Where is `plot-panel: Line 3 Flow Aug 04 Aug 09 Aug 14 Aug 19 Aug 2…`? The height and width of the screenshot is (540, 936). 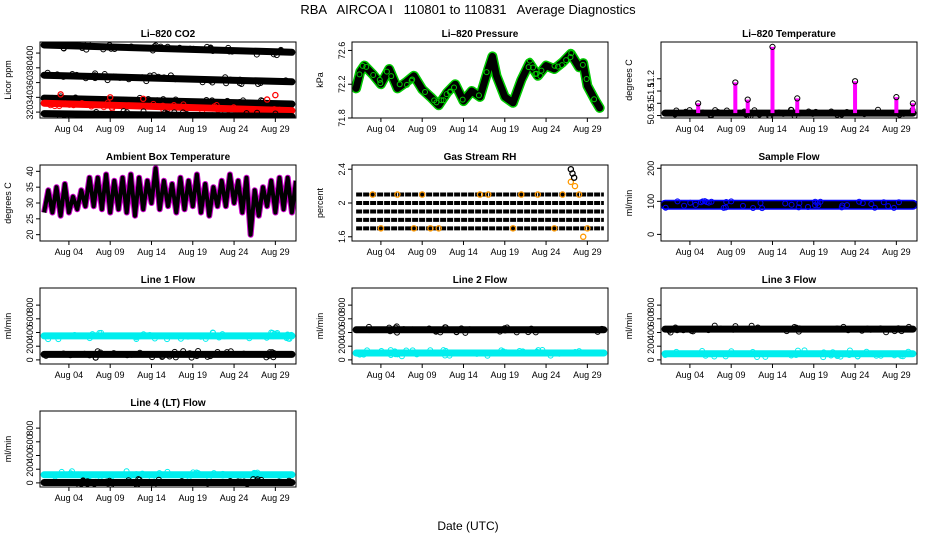
plot-panel: Line 3 Flow Aug 04 Aug 09 Aug 14 Aug 19 Aug 2… is located at coordinates (771, 327).